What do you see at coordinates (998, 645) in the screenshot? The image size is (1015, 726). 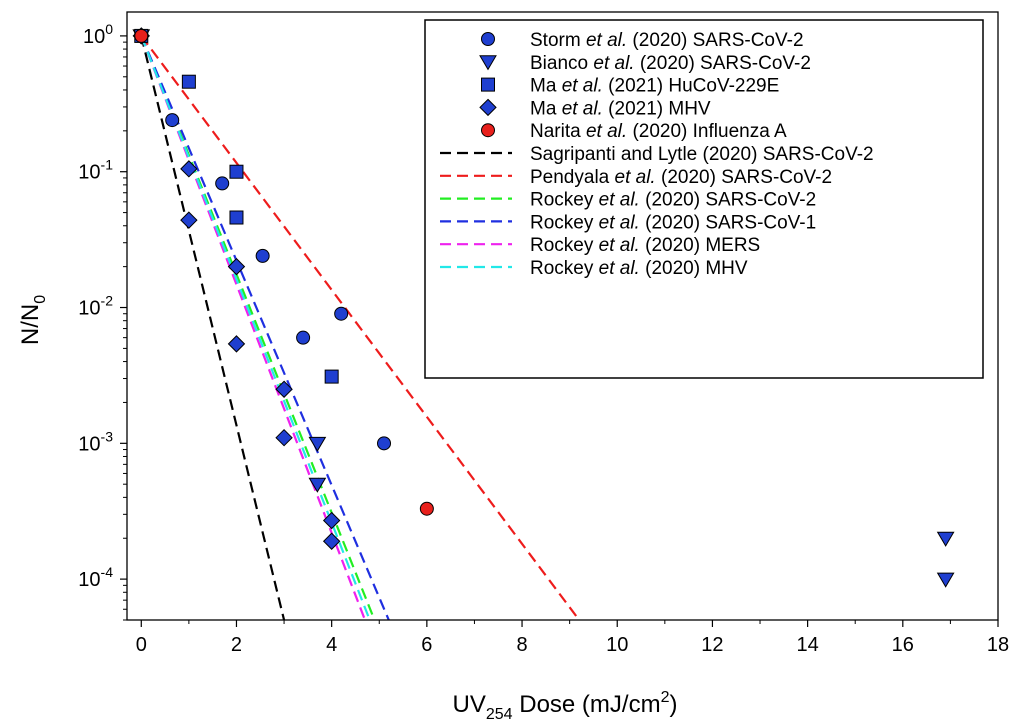 I see `x-tick-label-18: 18` at bounding box center [998, 645].